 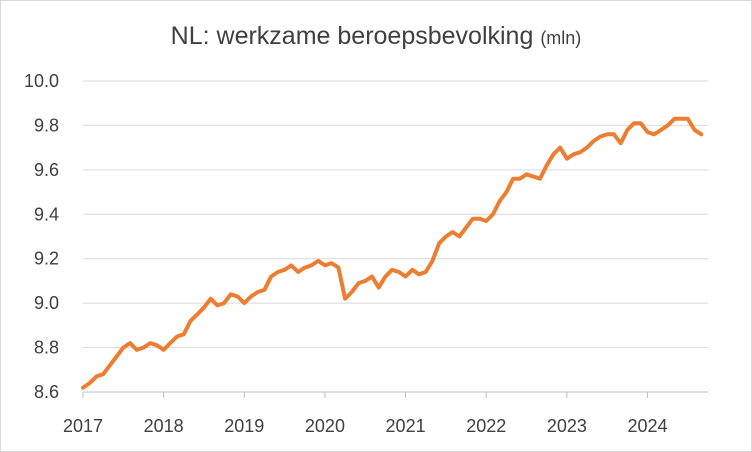 I want to click on y-tick-label: 8.8, so click(x=46, y=348).